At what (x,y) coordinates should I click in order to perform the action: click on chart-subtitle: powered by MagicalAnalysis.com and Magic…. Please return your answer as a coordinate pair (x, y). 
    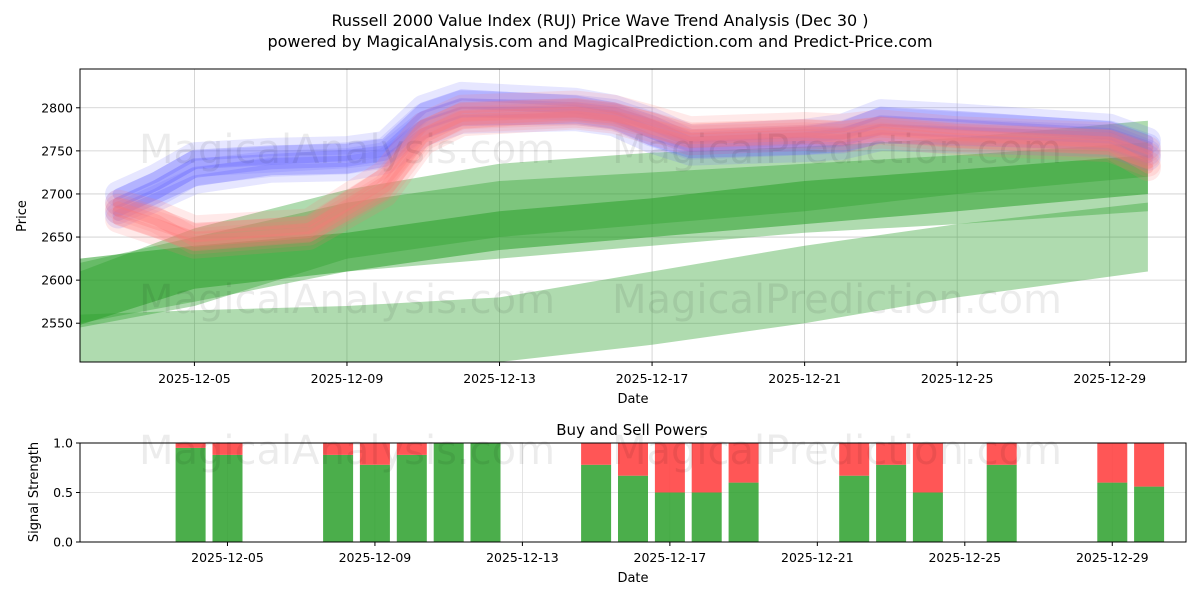
    Looking at the image, I should click on (599, 41).